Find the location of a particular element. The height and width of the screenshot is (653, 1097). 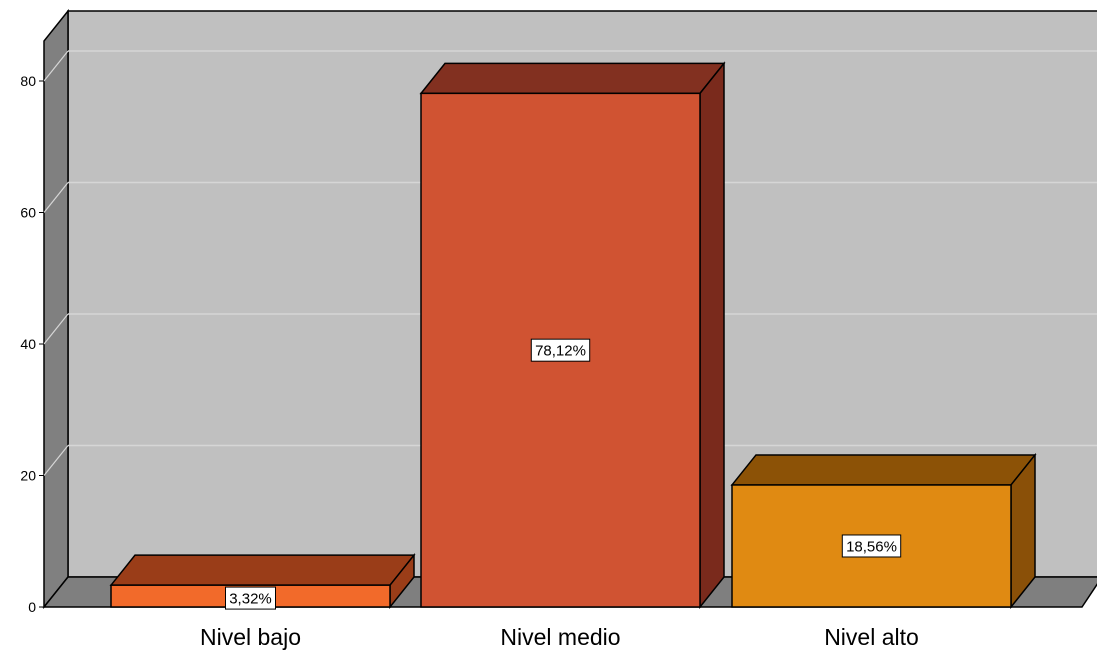

data-label: 78,12% is located at coordinates (560, 351).